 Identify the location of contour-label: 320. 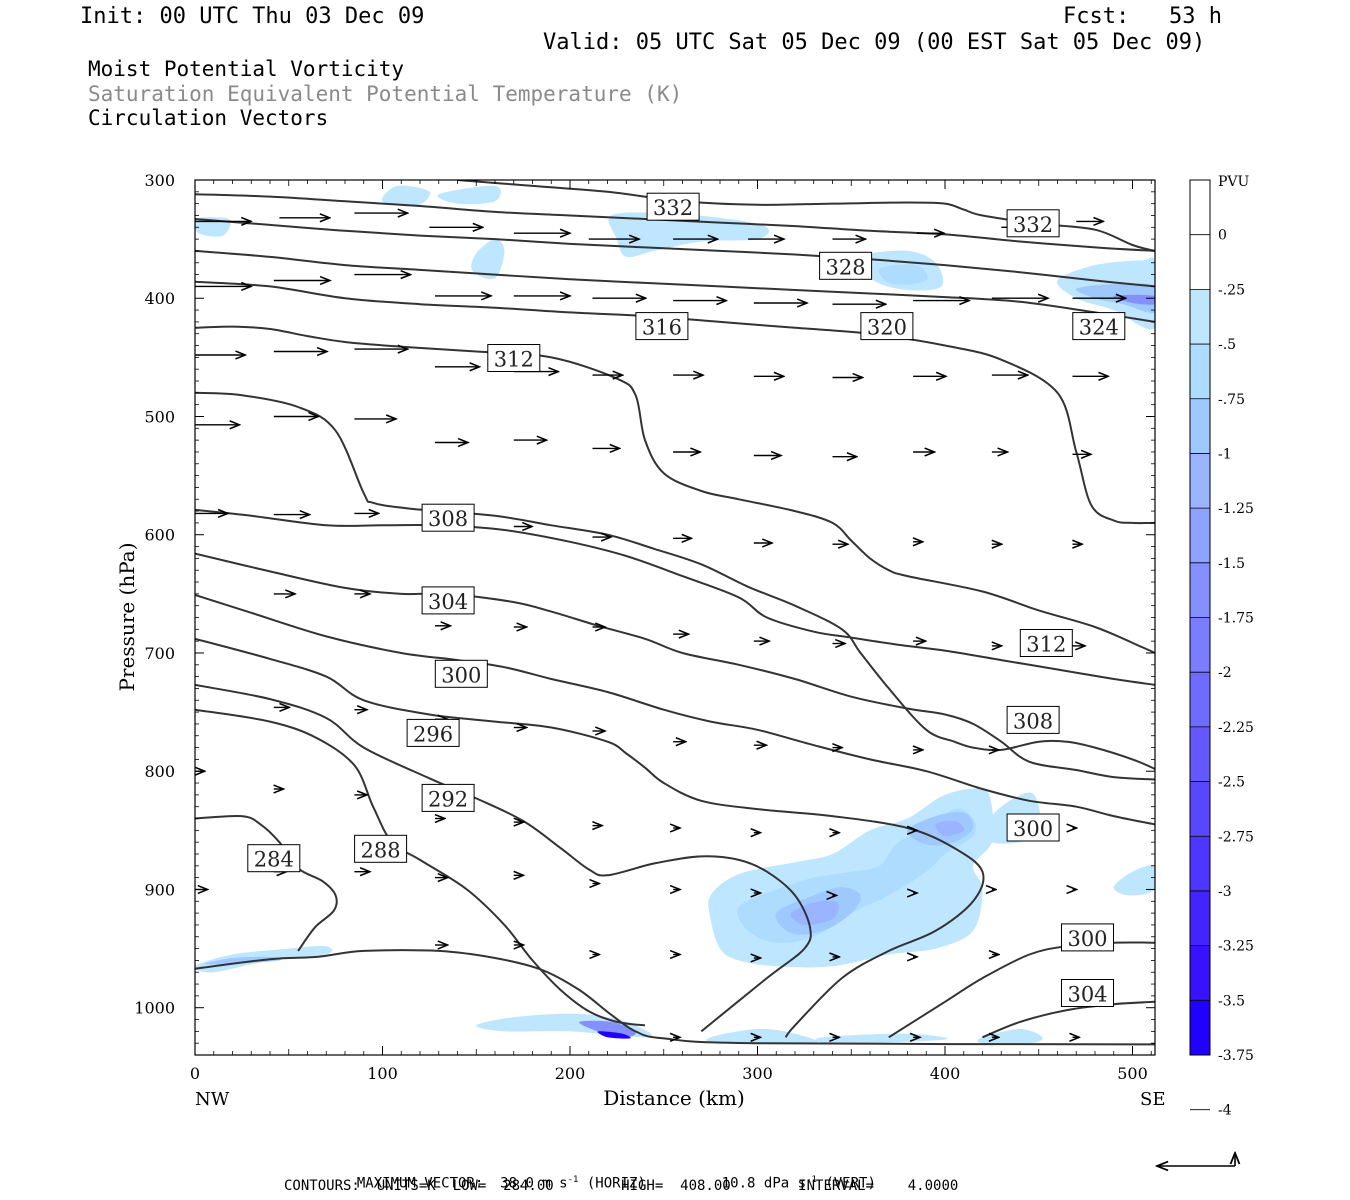
(887, 328).